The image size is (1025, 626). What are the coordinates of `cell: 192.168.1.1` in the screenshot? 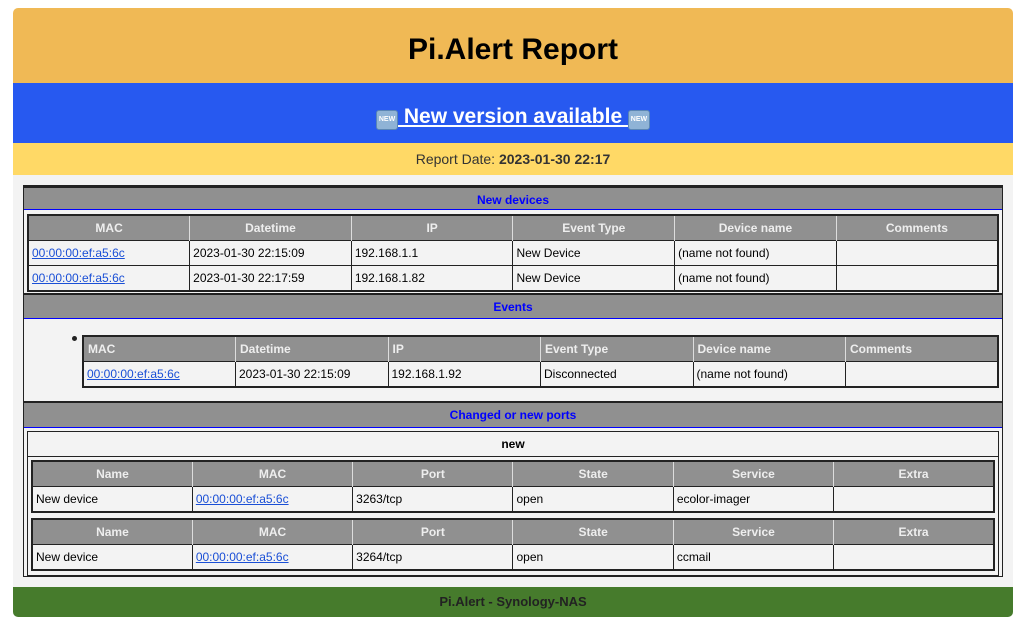 It's located at (432, 253).